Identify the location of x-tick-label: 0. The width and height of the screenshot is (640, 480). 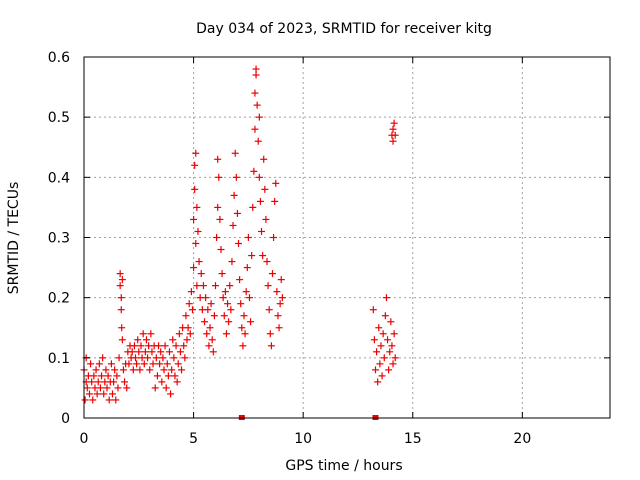
(84, 439).